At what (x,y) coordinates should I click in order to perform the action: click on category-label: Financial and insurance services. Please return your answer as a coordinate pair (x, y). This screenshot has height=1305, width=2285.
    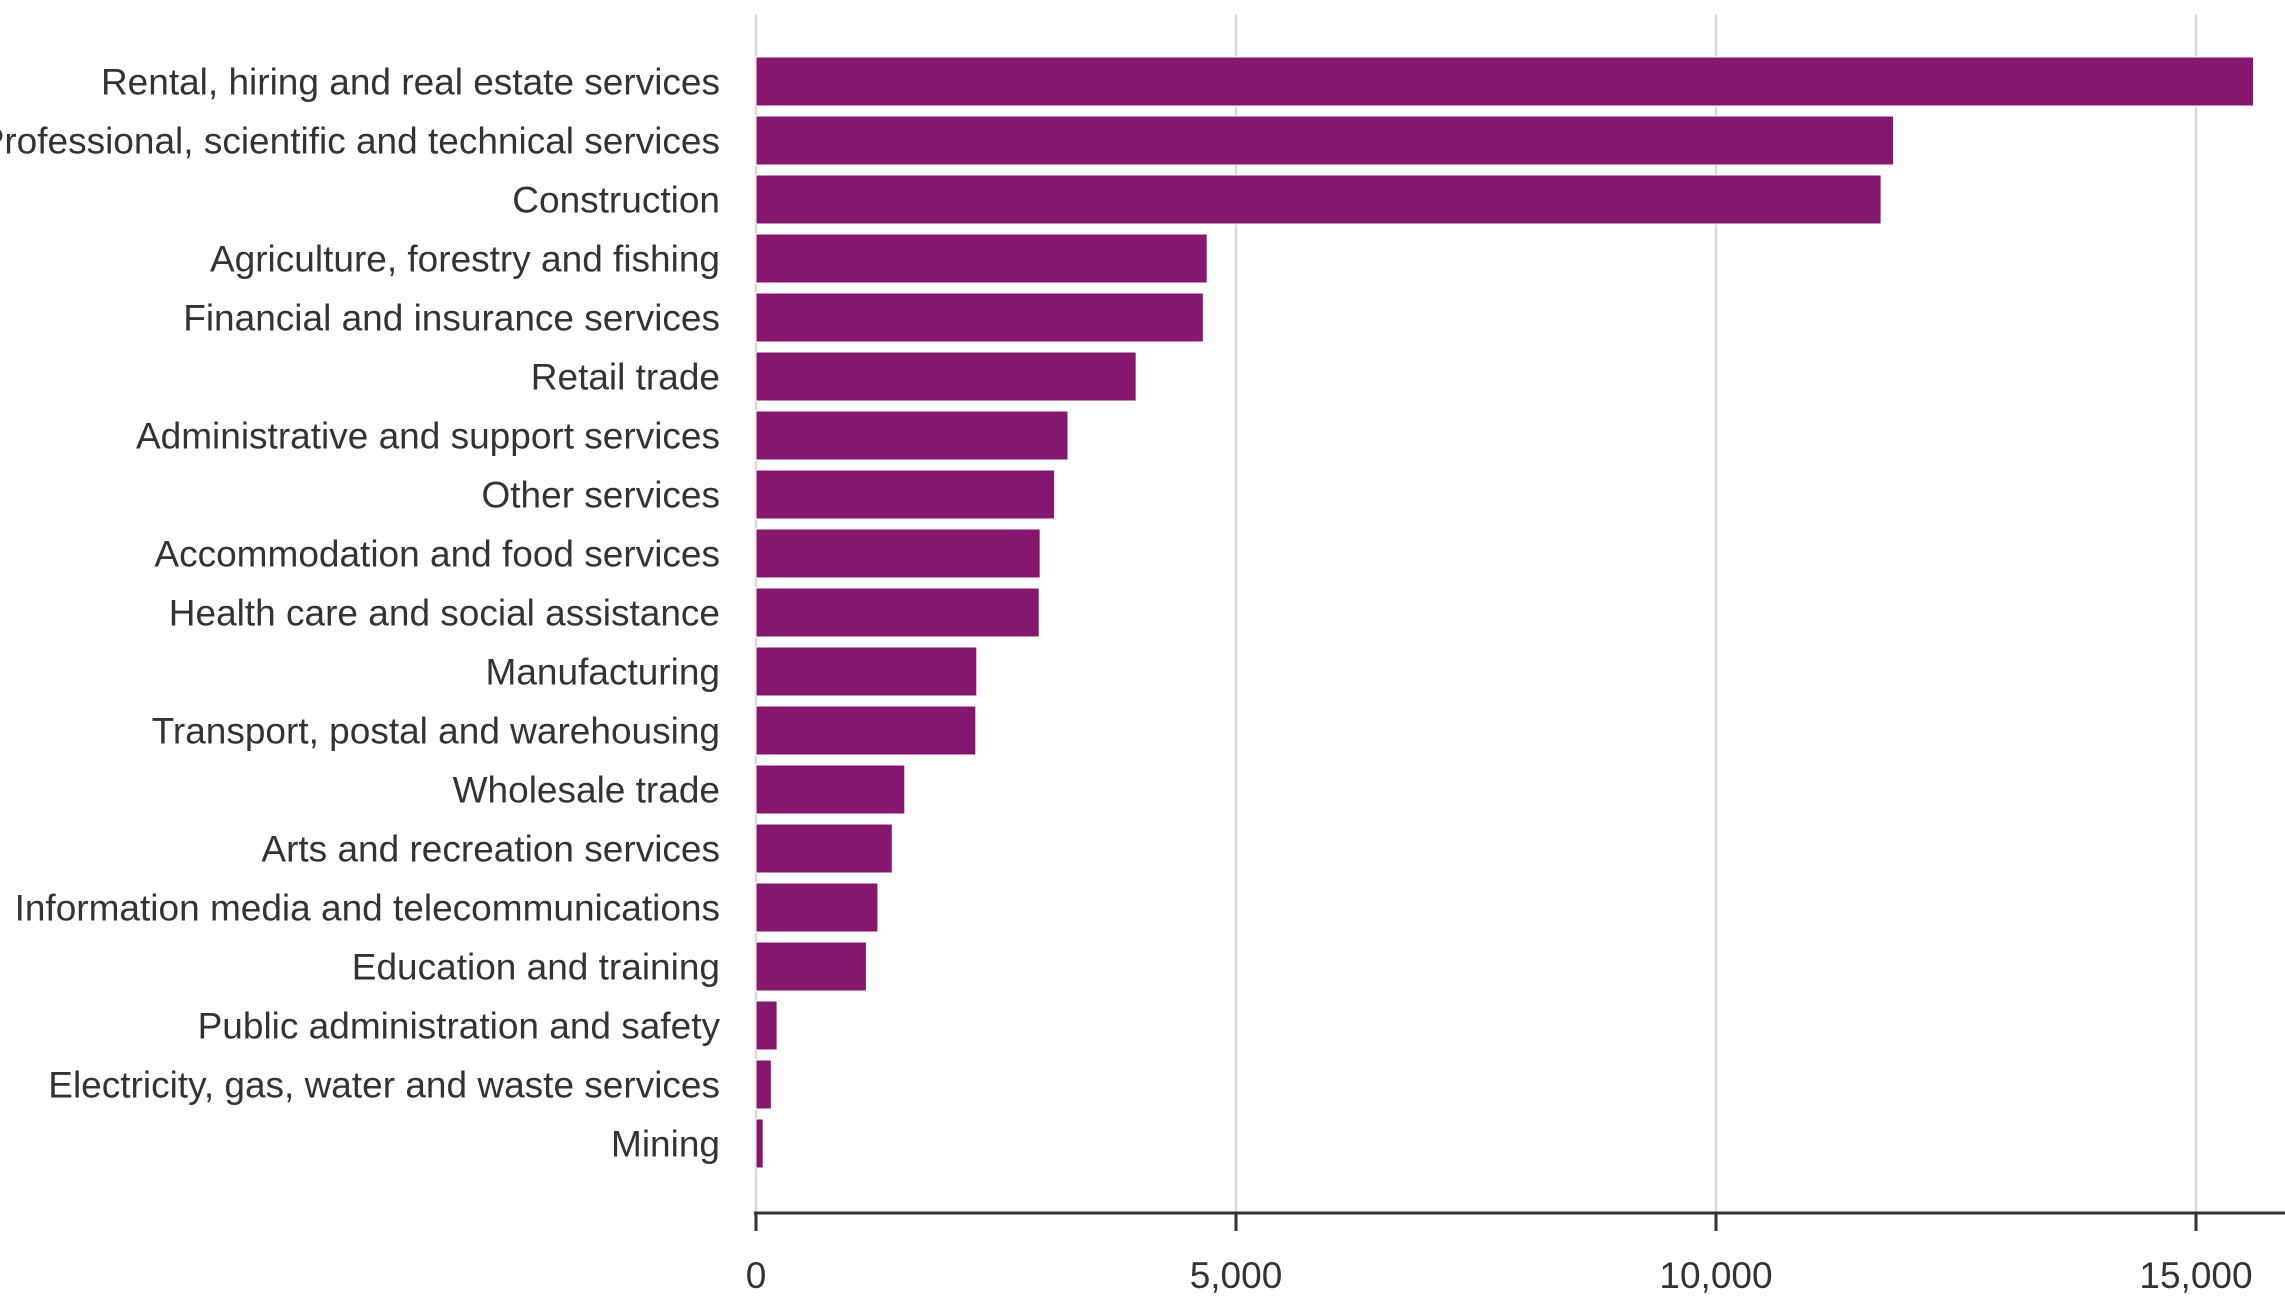
    Looking at the image, I should click on (451, 318).